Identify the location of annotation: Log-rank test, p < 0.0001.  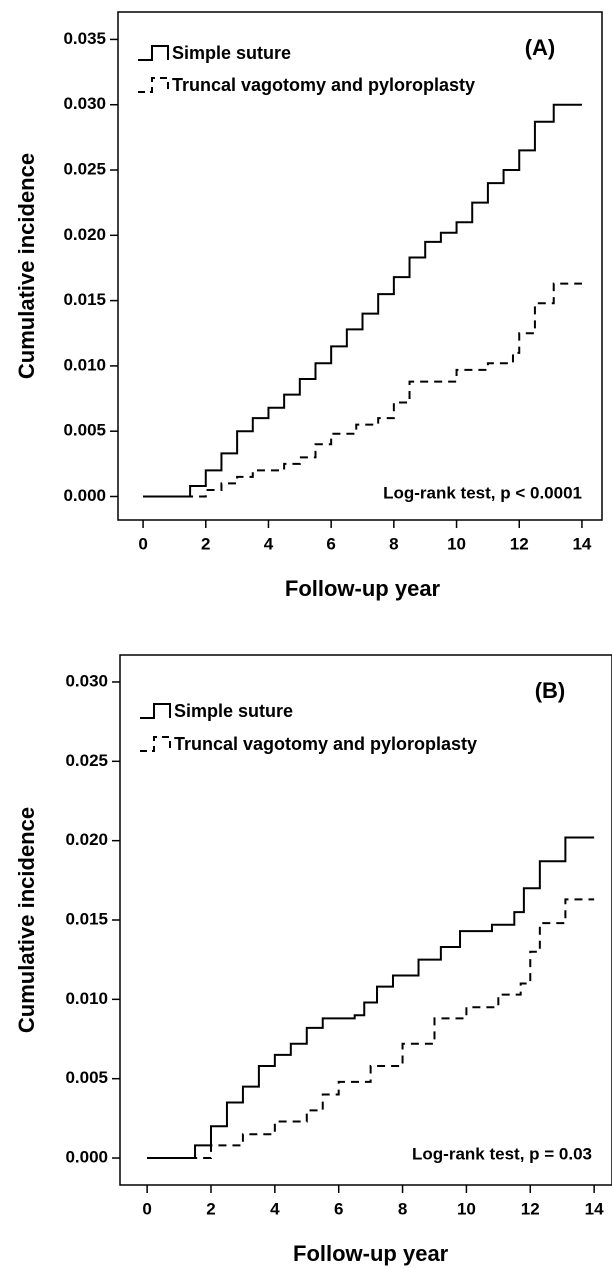
(482, 492).